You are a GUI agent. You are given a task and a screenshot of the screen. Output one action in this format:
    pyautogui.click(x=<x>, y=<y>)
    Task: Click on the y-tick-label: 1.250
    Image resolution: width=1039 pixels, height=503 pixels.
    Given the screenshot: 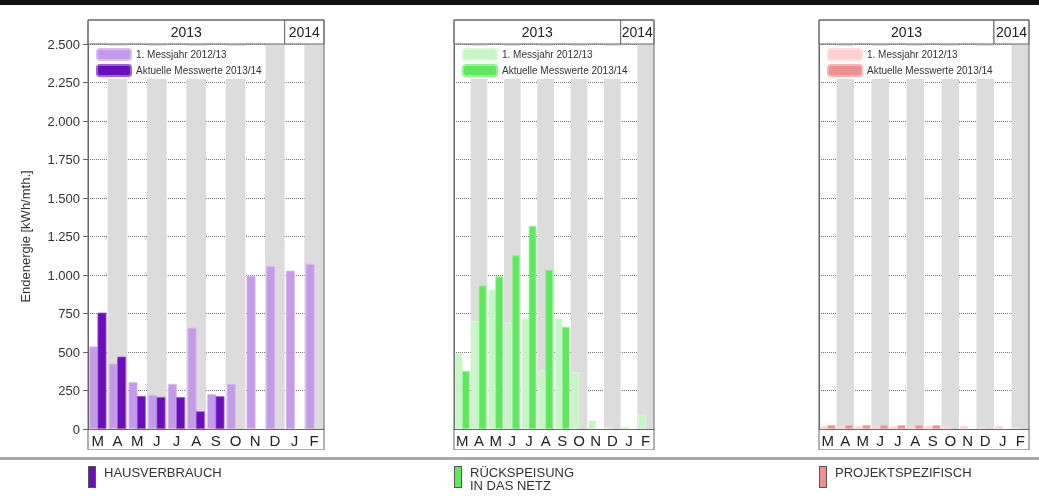 What is the action you would take?
    pyautogui.click(x=63, y=236)
    